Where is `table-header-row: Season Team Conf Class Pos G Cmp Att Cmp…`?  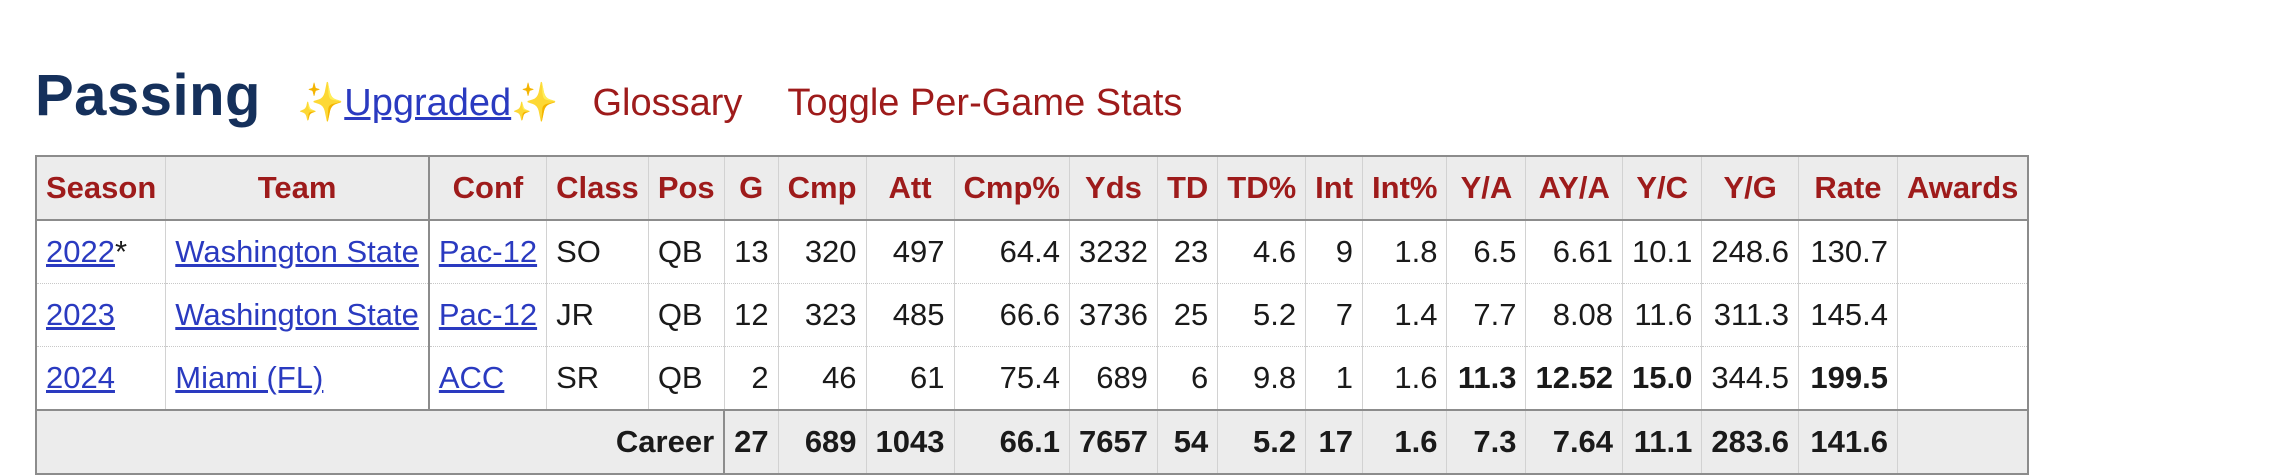
table-header-row: Season Team Conf Class Pos G Cmp Att Cmp… is located at coordinates (1032, 188).